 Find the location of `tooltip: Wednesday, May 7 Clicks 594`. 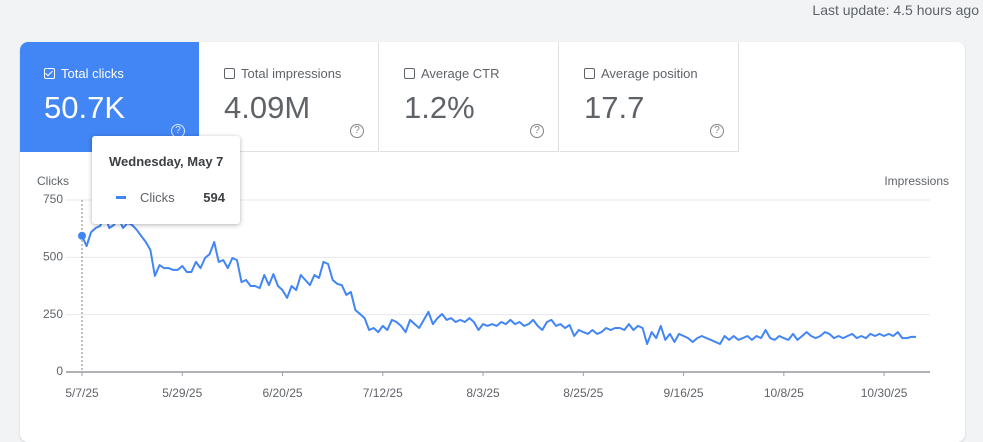

tooltip: Wednesday, May 7 Clicks 594 is located at coordinates (166, 180).